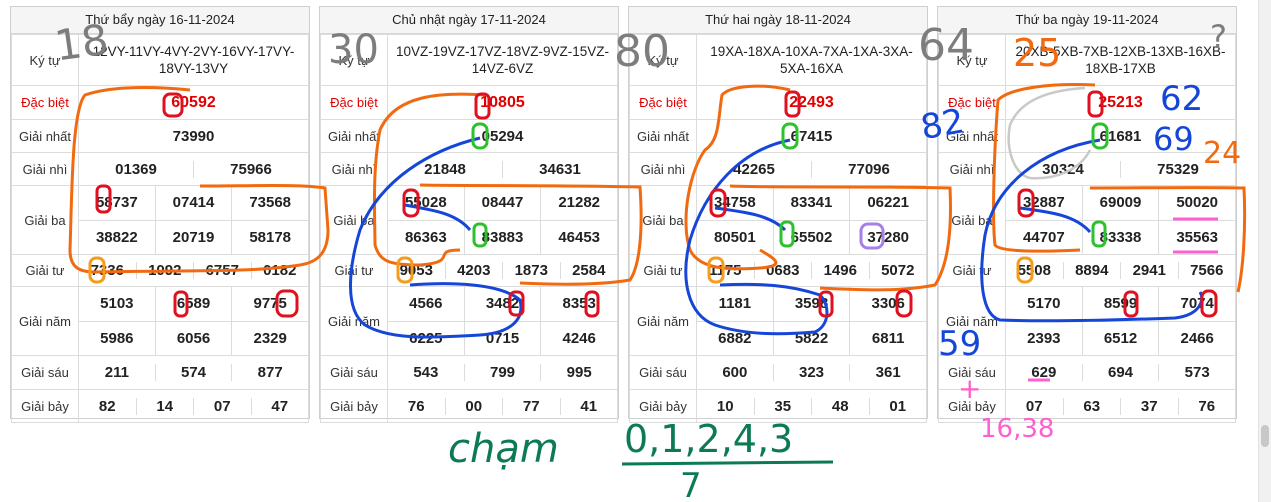  I want to click on tu-value: 0182, so click(280, 270).